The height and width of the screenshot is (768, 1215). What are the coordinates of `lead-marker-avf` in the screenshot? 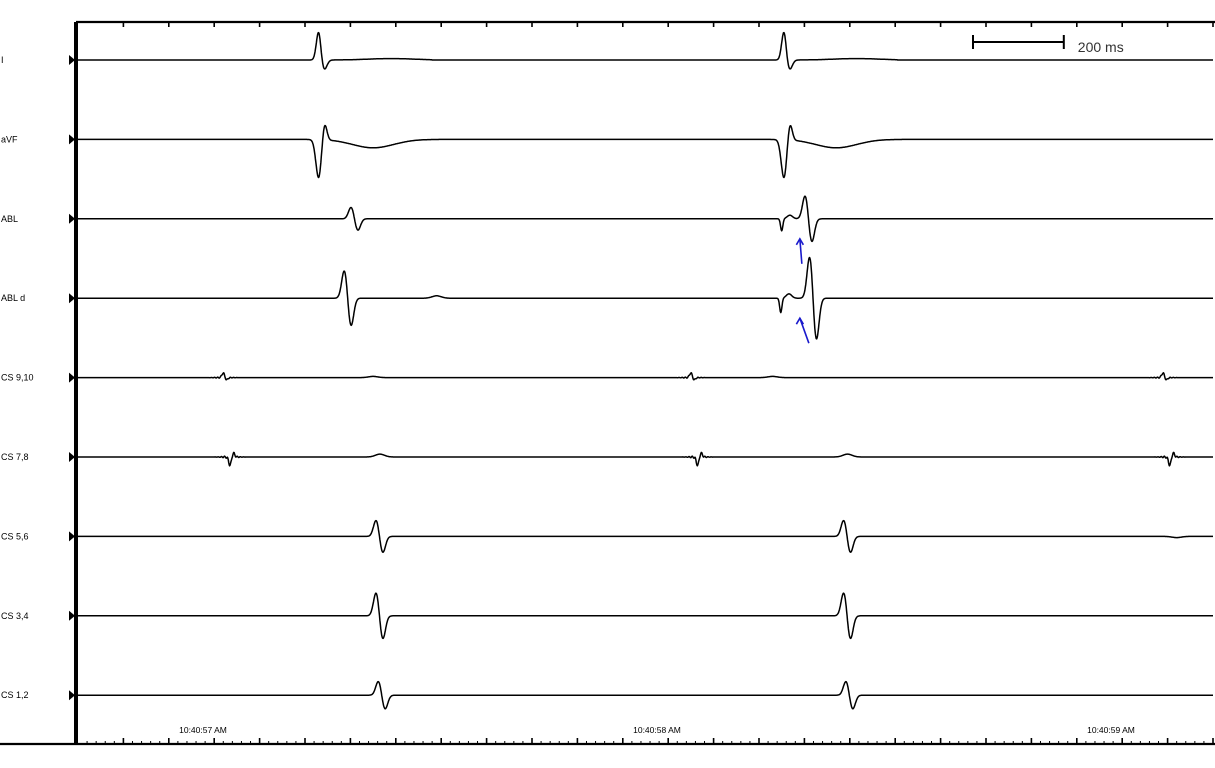 It's located at (72, 139).